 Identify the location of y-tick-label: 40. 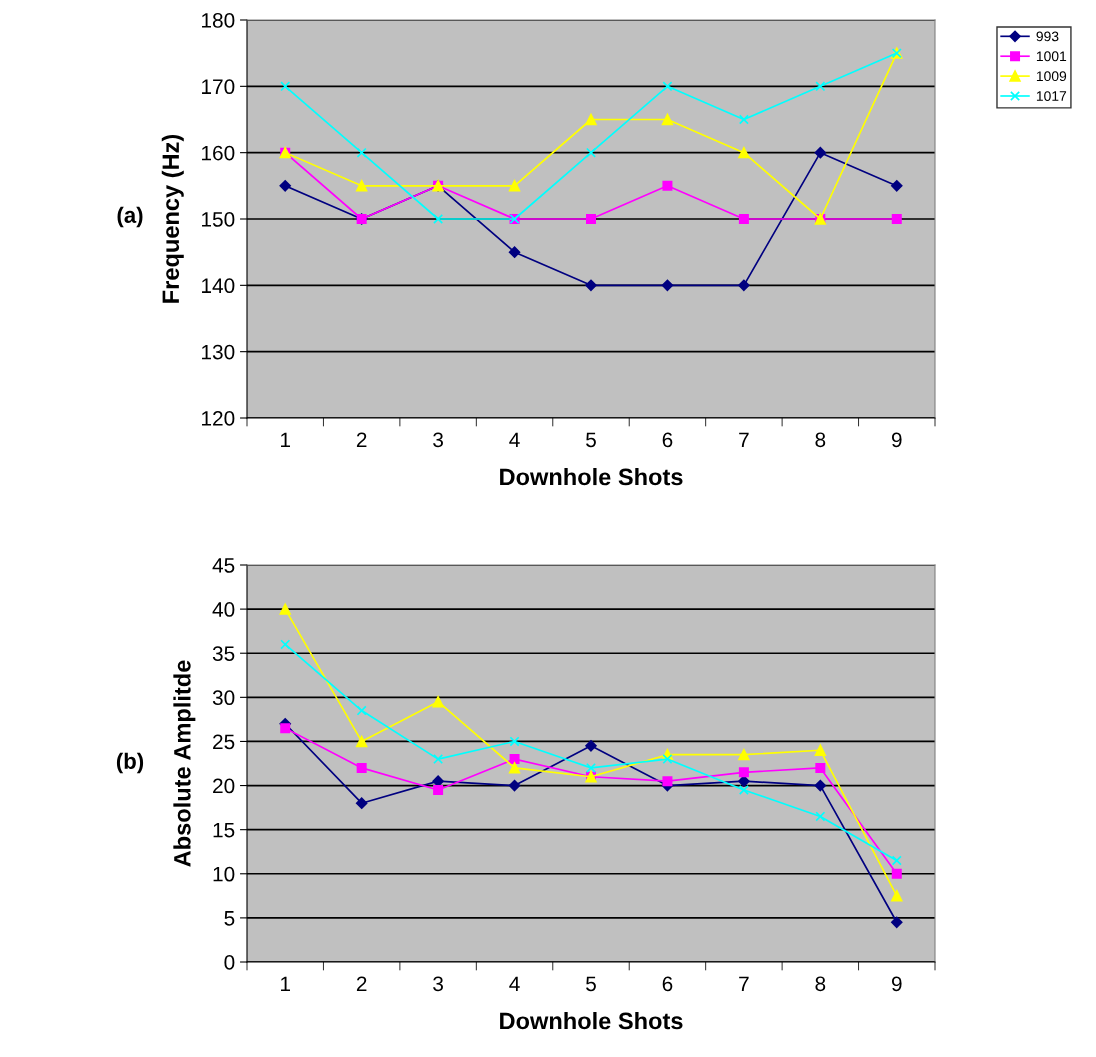
(223, 609).